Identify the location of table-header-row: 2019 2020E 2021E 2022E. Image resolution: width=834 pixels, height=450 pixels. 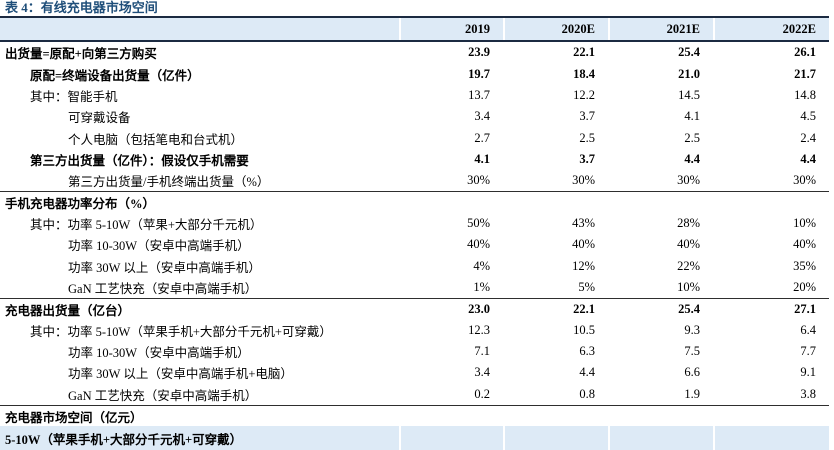
(414, 30).